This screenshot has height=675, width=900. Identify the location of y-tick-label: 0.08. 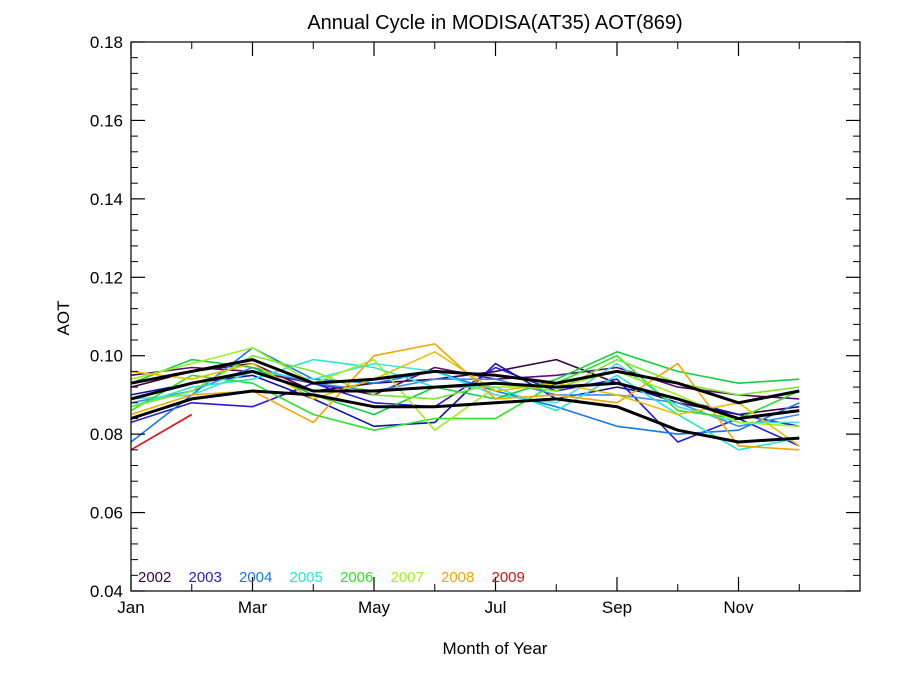
(106, 434).